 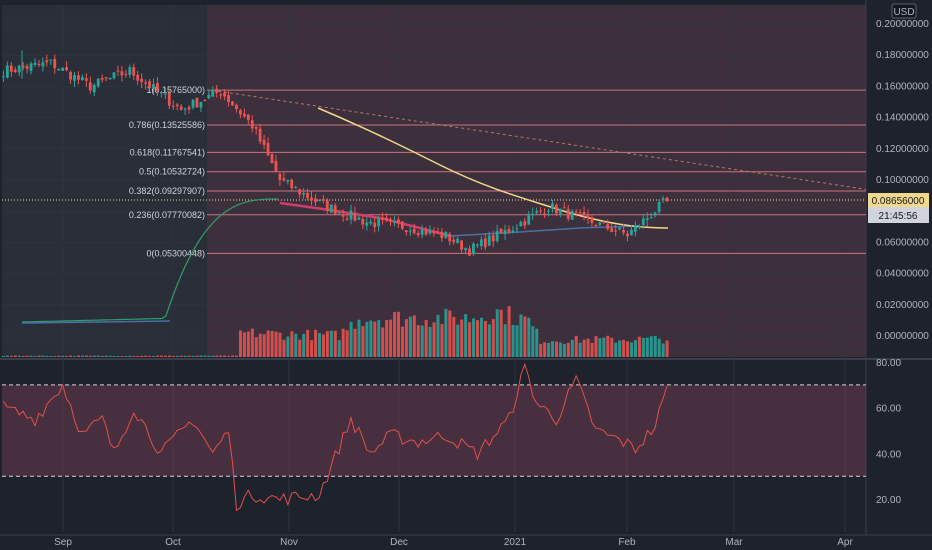 What do you see at coordinates (902, 149) in the screenshot?
I see `price-tick-label: 0.12000000` at bounding box center [902, 149].